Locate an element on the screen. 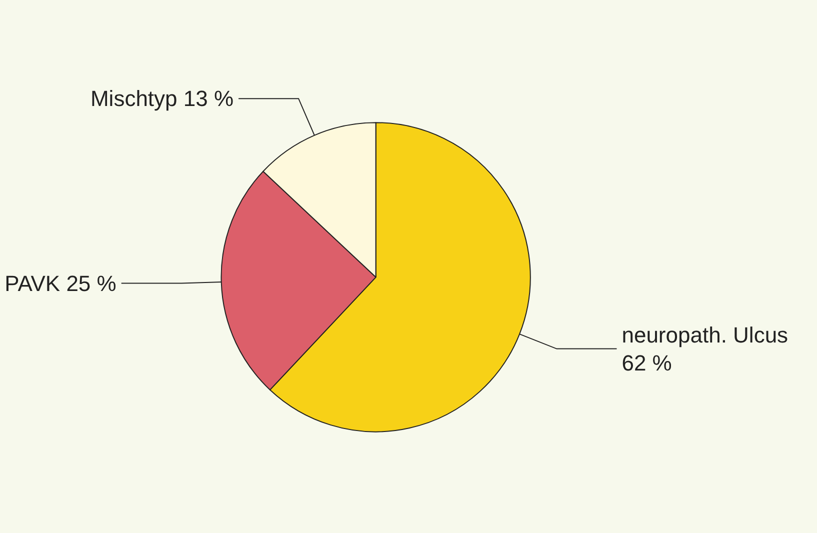 The height and width of the screenshot is (533, 817). slice-label: neuropath. Ulcus is located at coordinates (705, 335).